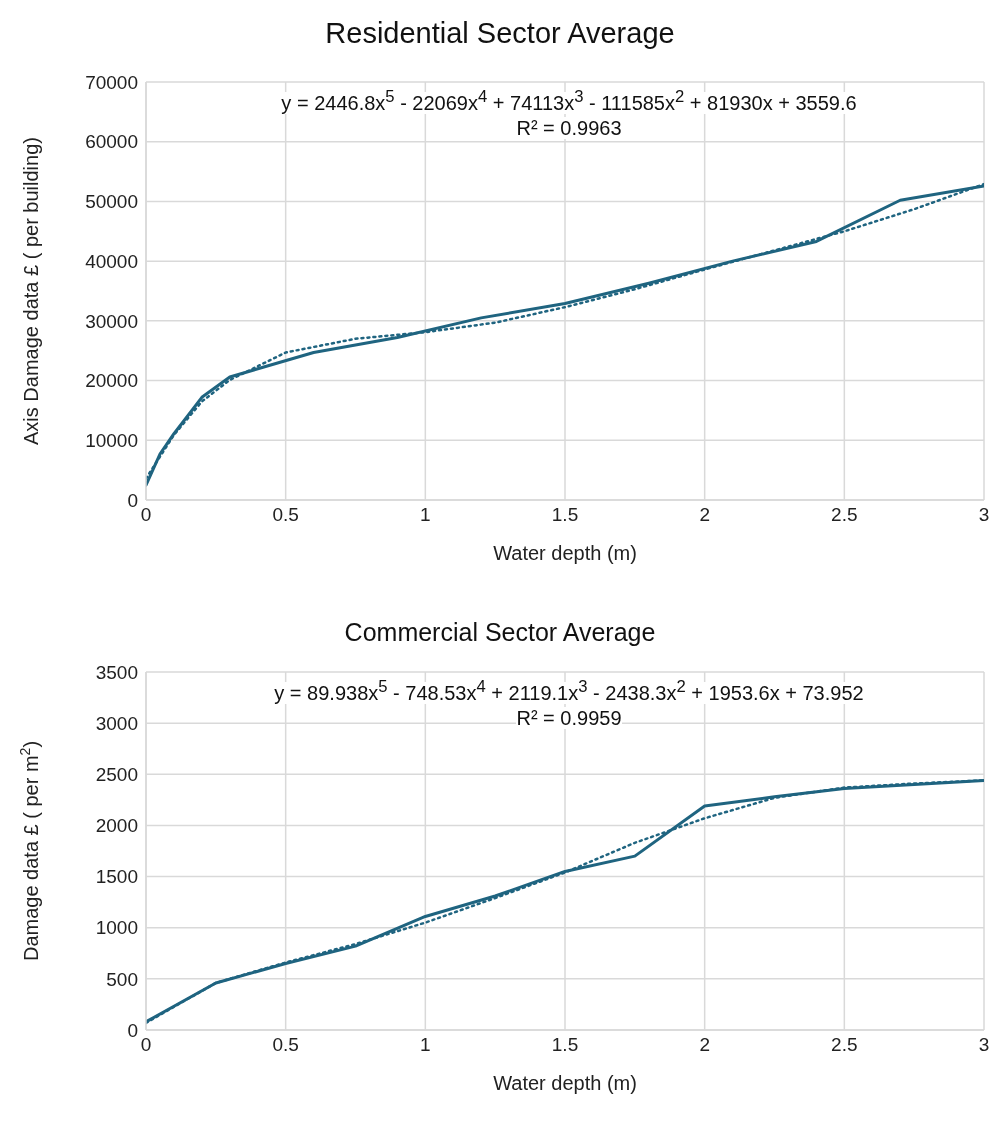 The image size is (1000, 1144). Describe the element at coordinates (111, 82) in the screenshot. I see `y-tick-label: 70000` at that location.